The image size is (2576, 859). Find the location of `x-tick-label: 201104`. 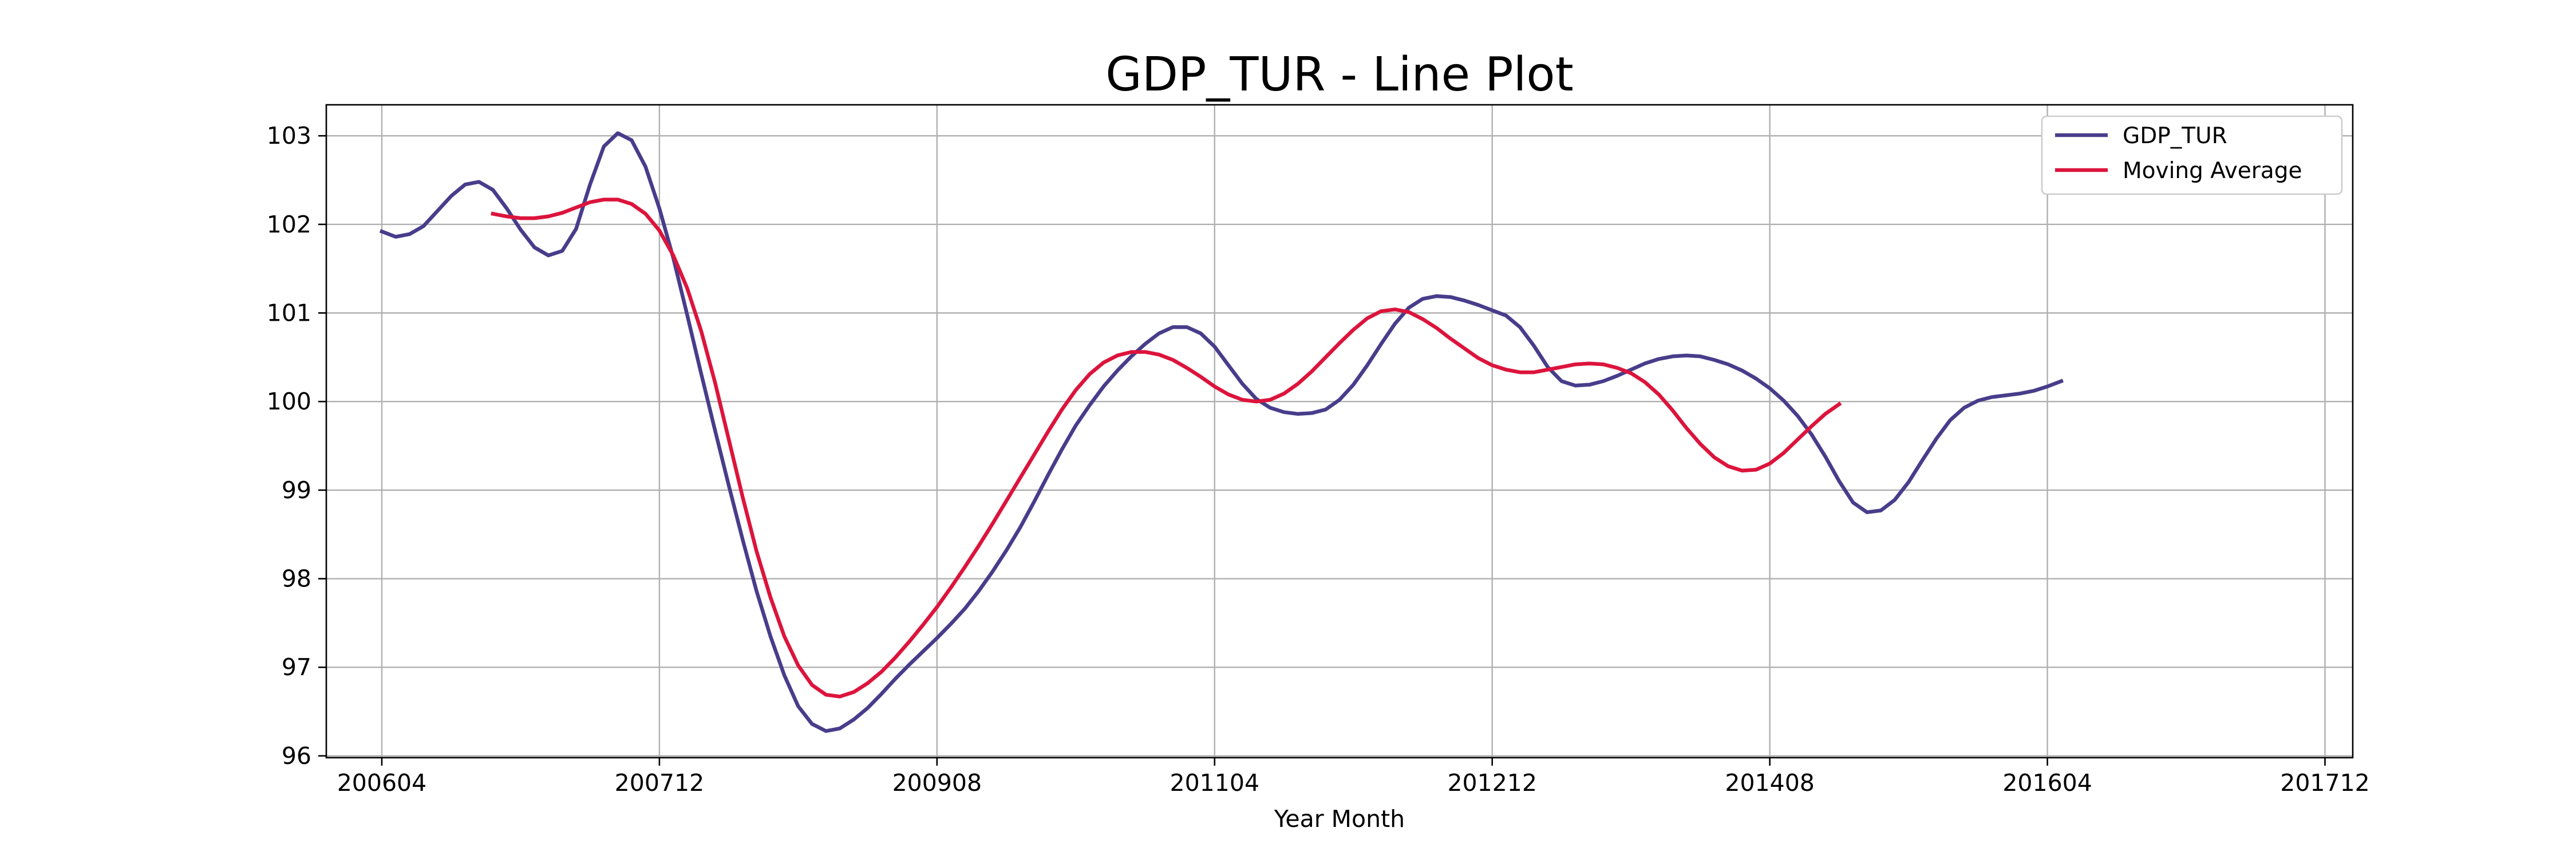

x-tick-label: 201104 is located at coordinates (1215, 783).